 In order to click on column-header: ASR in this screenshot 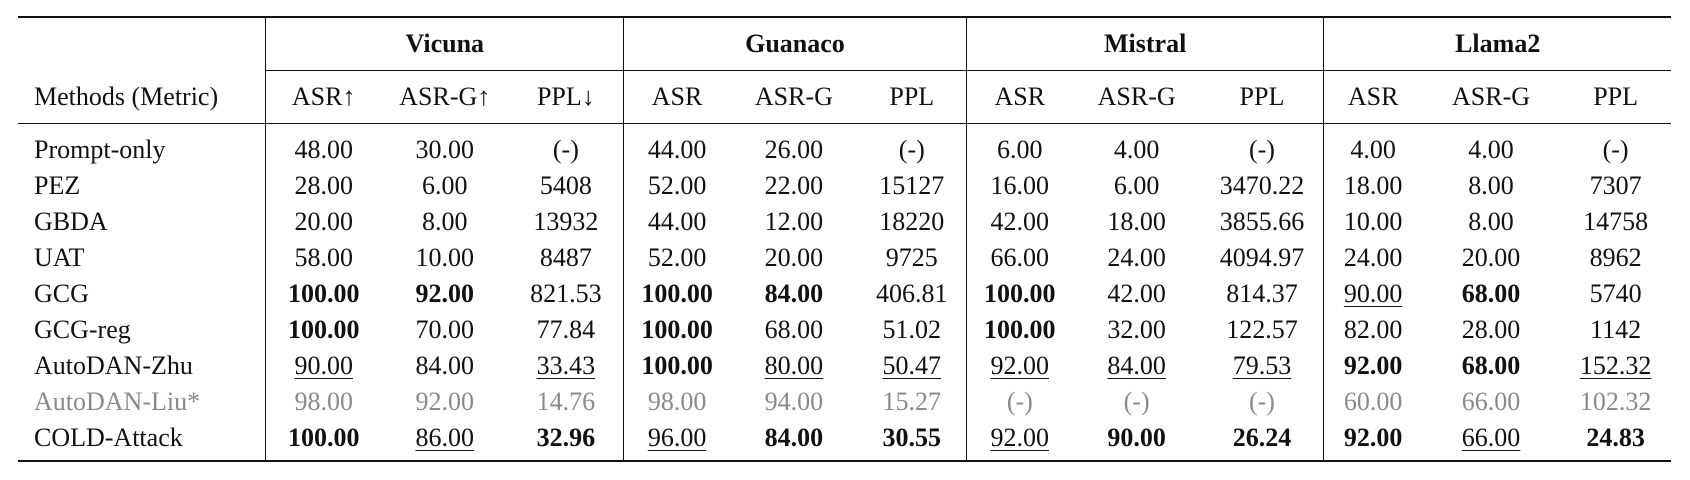, I will do `click(677, 97)`.